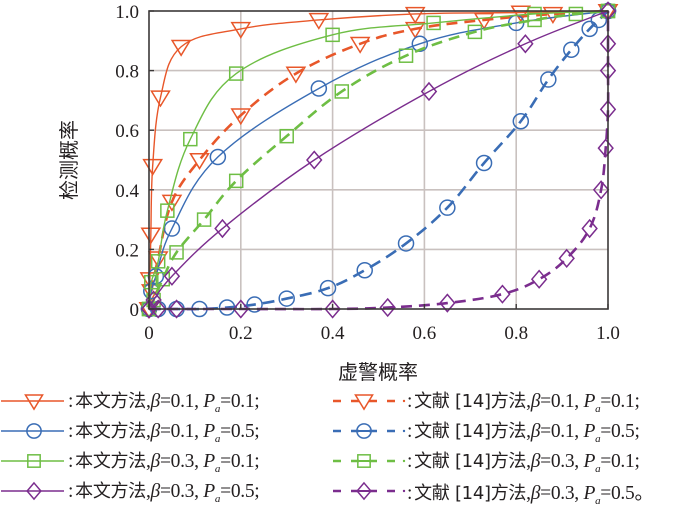  Describe the element at coordinates (333, 333) in the screenshot. I see `x-tick-label: 0.4` at that location.